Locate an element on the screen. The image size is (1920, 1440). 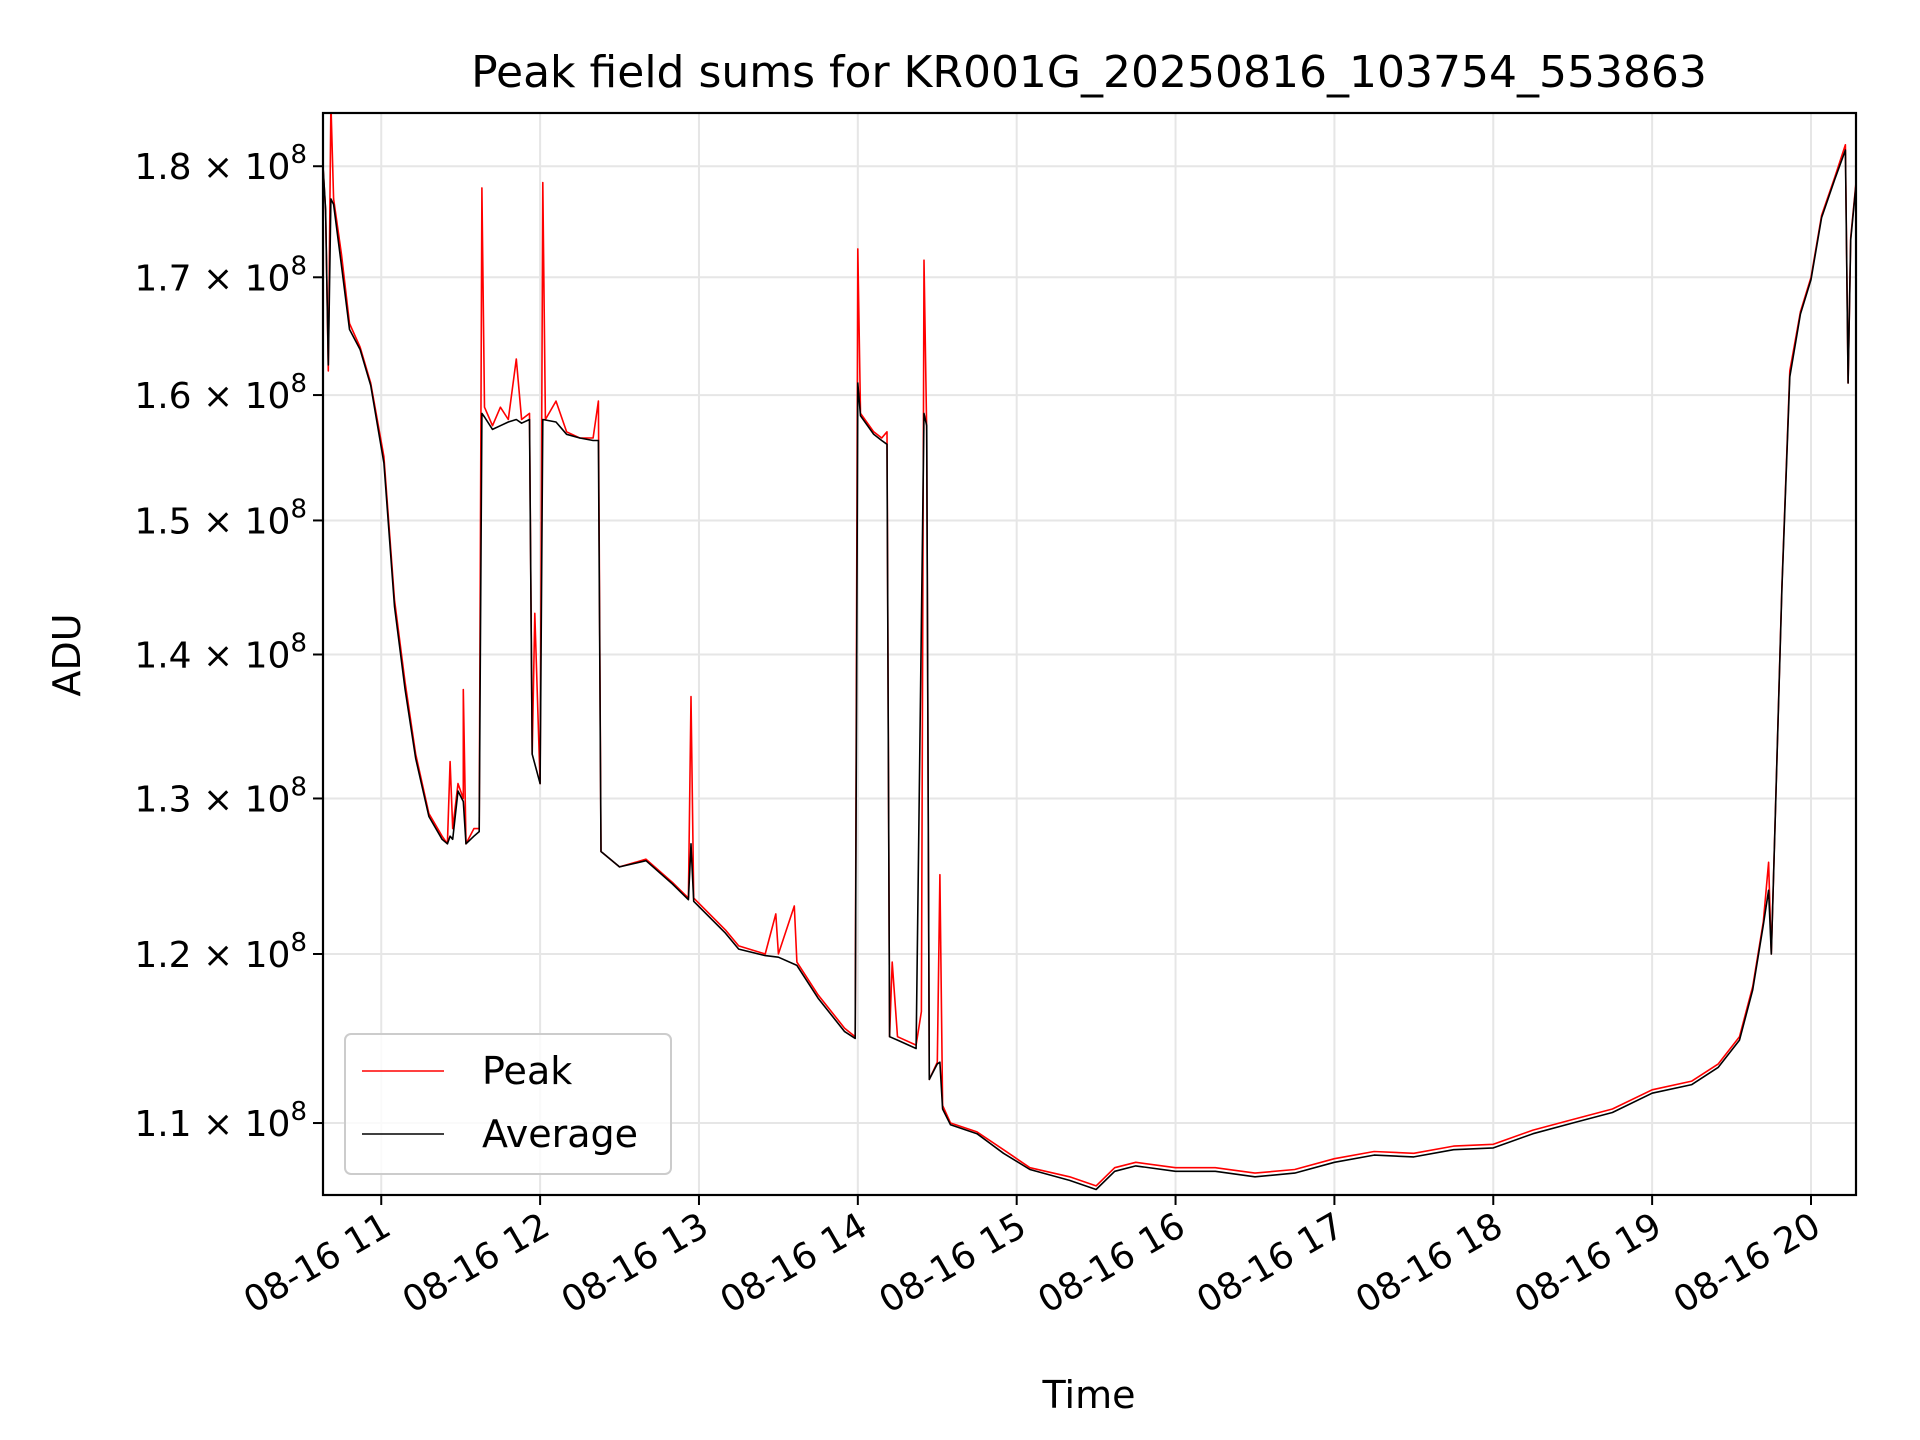
legend-peak-label: Peak is located at coordinates (527, 1071).